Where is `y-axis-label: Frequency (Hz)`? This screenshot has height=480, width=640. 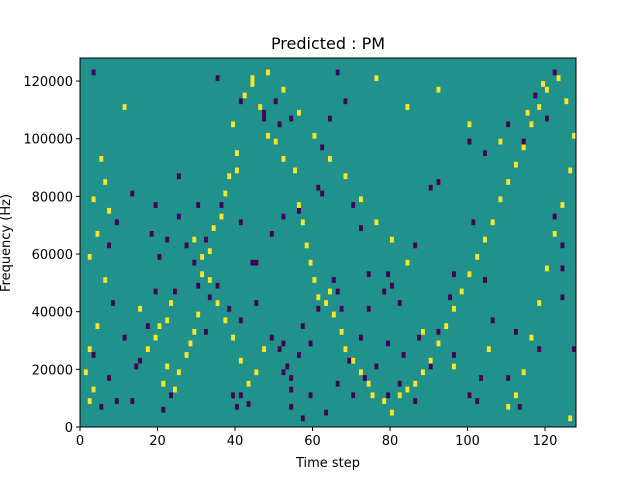 y-axis-label: Frequency (Hz) is located at coordinates (7, 243).